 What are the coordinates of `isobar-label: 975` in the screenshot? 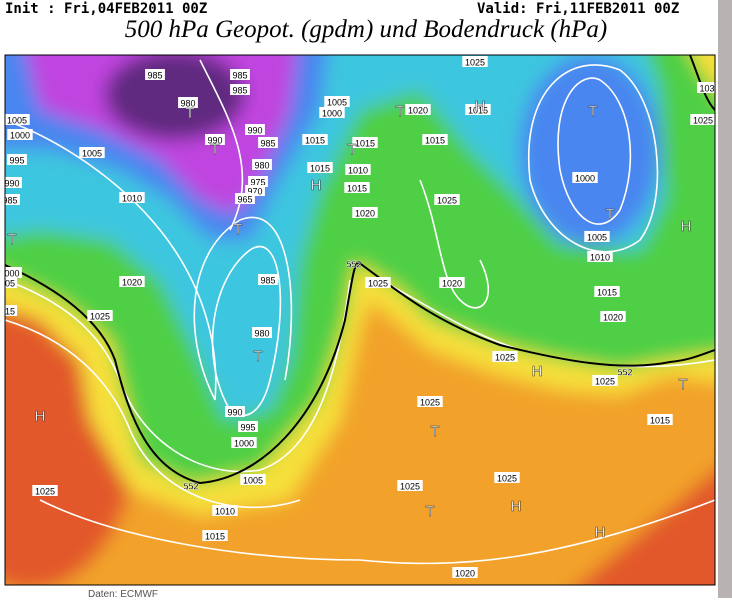 It's located at (257, 183).